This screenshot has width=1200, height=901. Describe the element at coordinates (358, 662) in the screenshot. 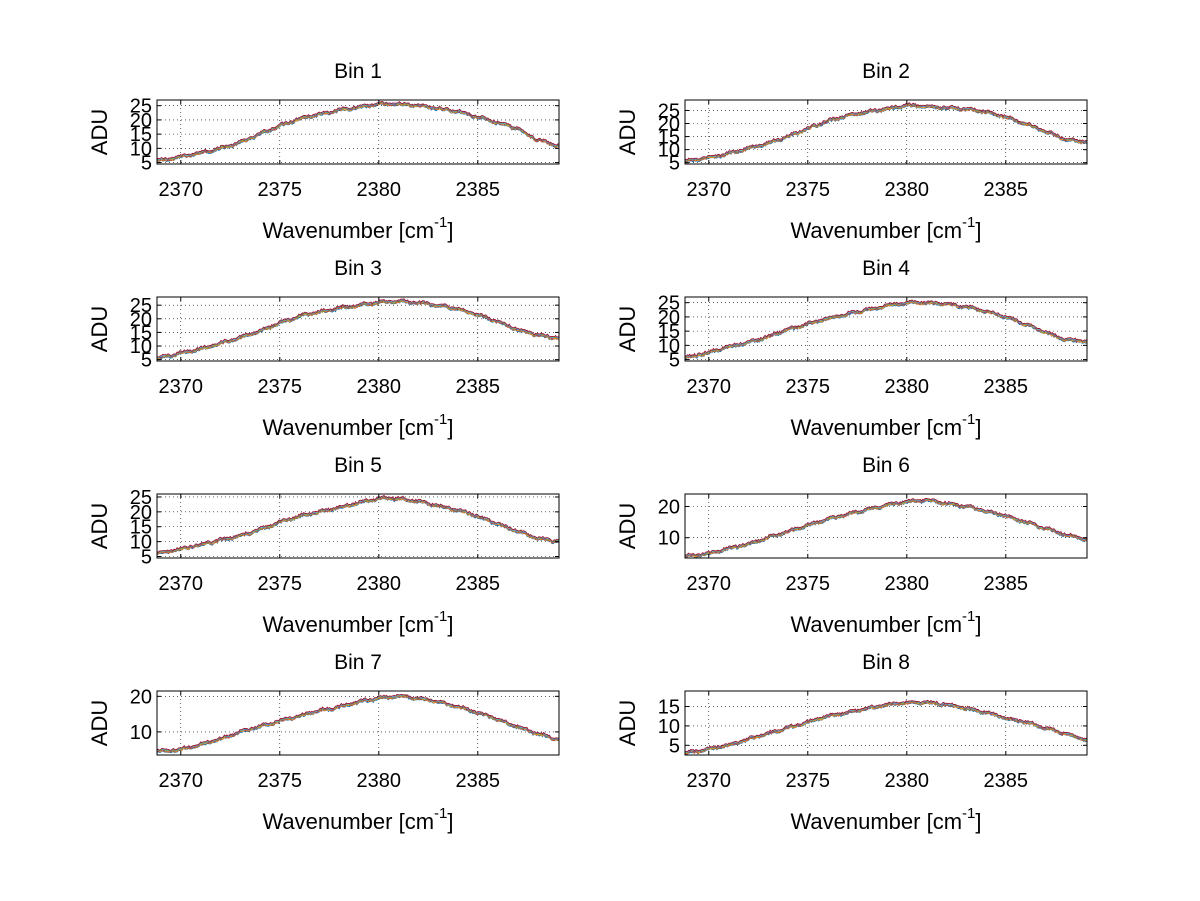

I see `subplot-title: Bin 7` at that location.